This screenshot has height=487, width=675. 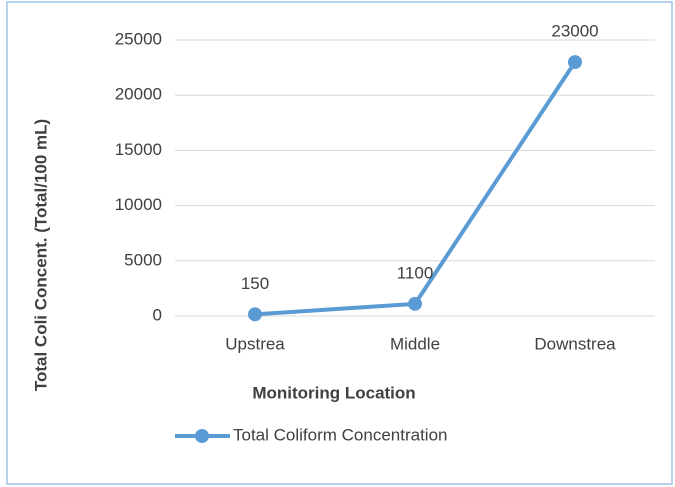 What do you see at coordinates (157, 314) in the screenshot?
I see `y-tick-label: 0` at bounding box center [157, 314].